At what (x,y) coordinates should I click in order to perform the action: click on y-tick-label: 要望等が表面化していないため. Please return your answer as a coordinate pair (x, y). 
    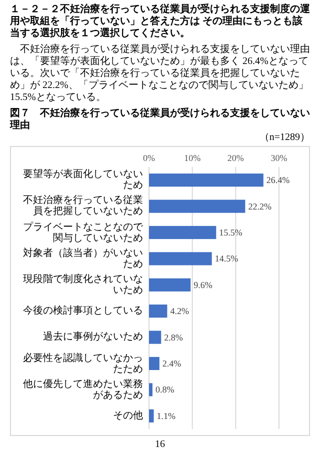
    Looking at the image, I should click on (82, 180).